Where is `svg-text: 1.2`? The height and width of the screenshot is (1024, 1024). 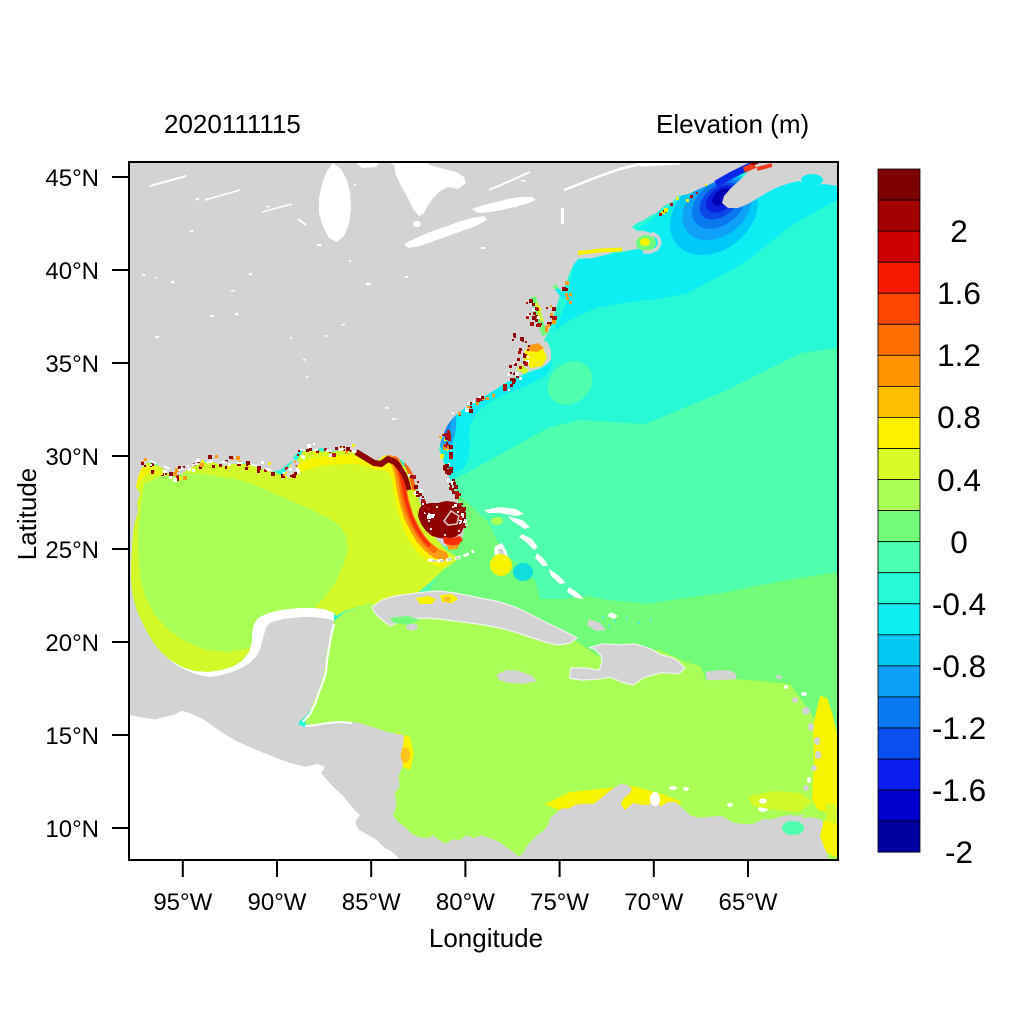
svg-text: 1.2 is located at coordinates (959, 355).